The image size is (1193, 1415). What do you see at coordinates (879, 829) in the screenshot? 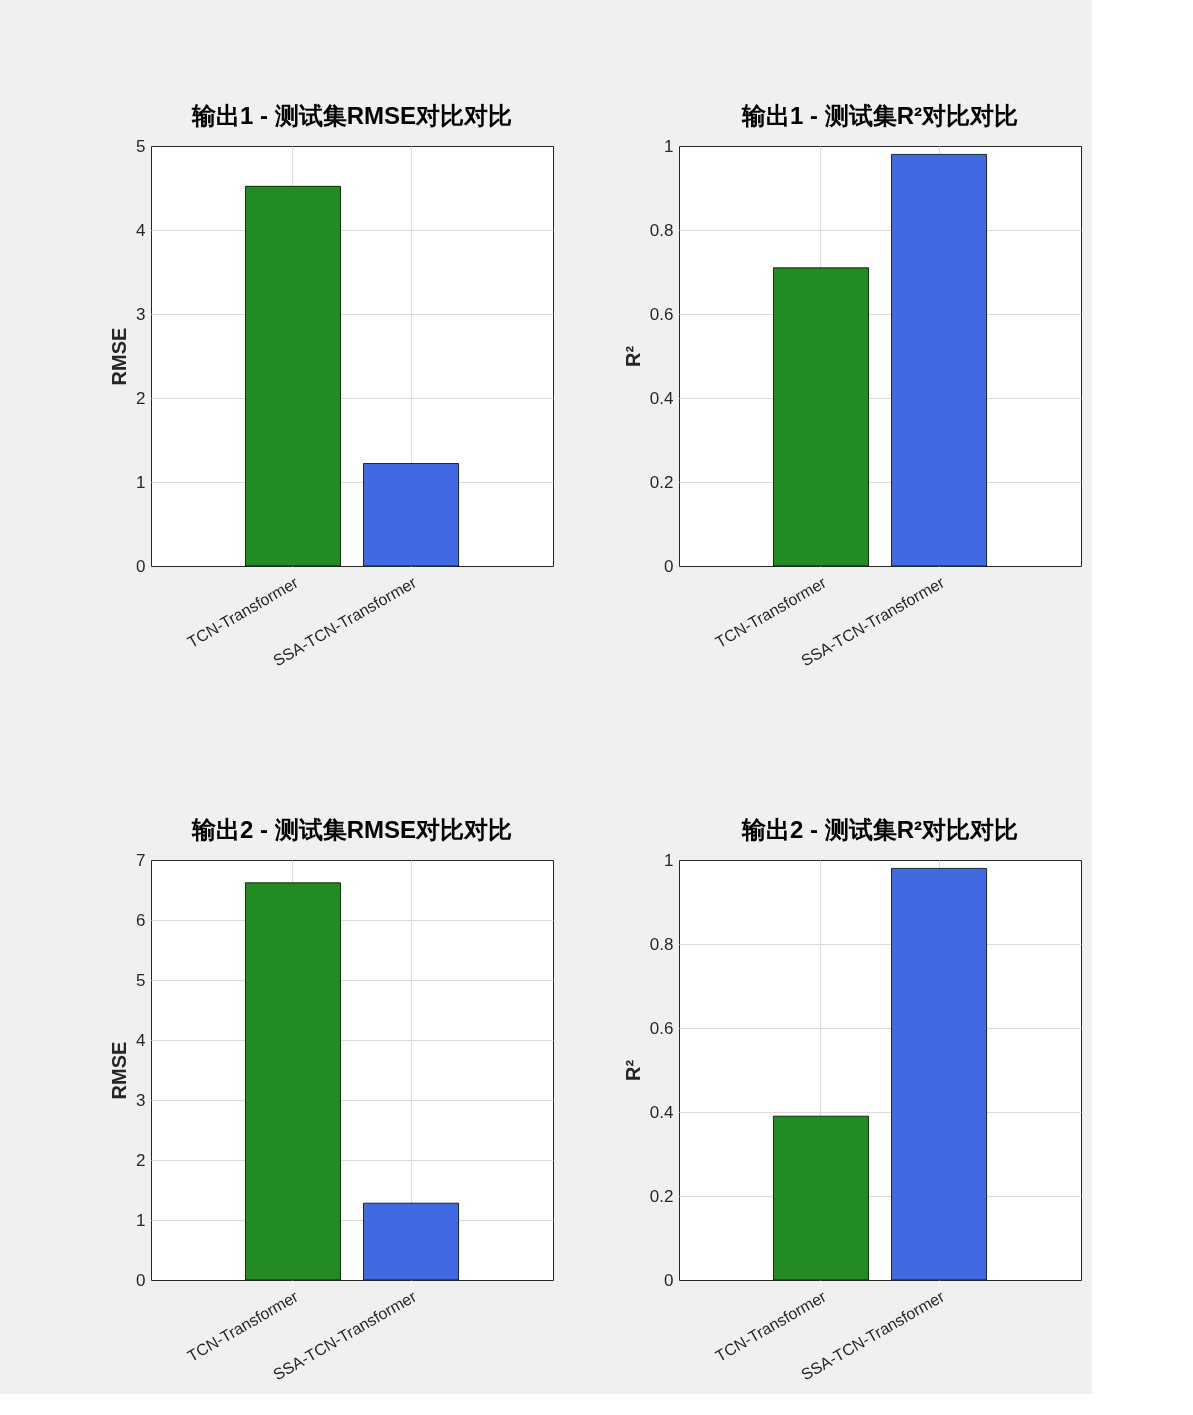
I see `chart-title: 输出2 - 测试集R²对比对比` at bounding box center [879, 829].